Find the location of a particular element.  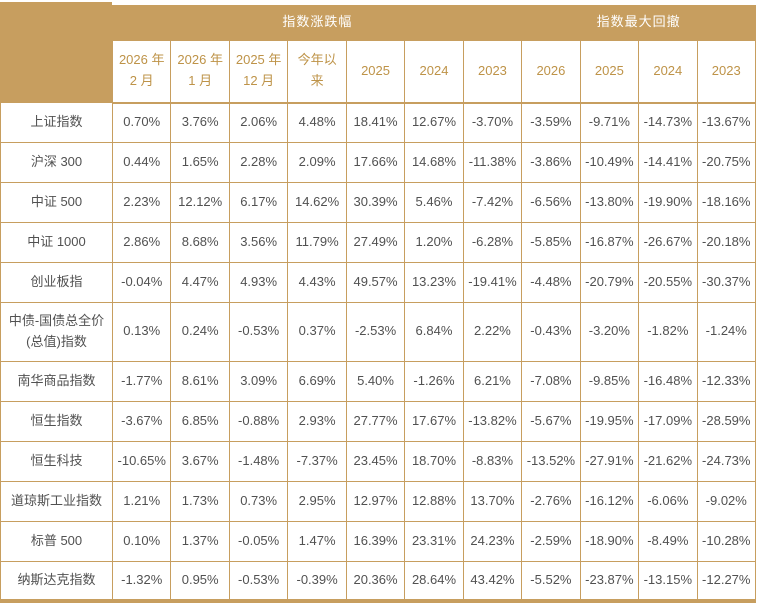

cell-value: 2.09% is located at coordinates (317, 162).